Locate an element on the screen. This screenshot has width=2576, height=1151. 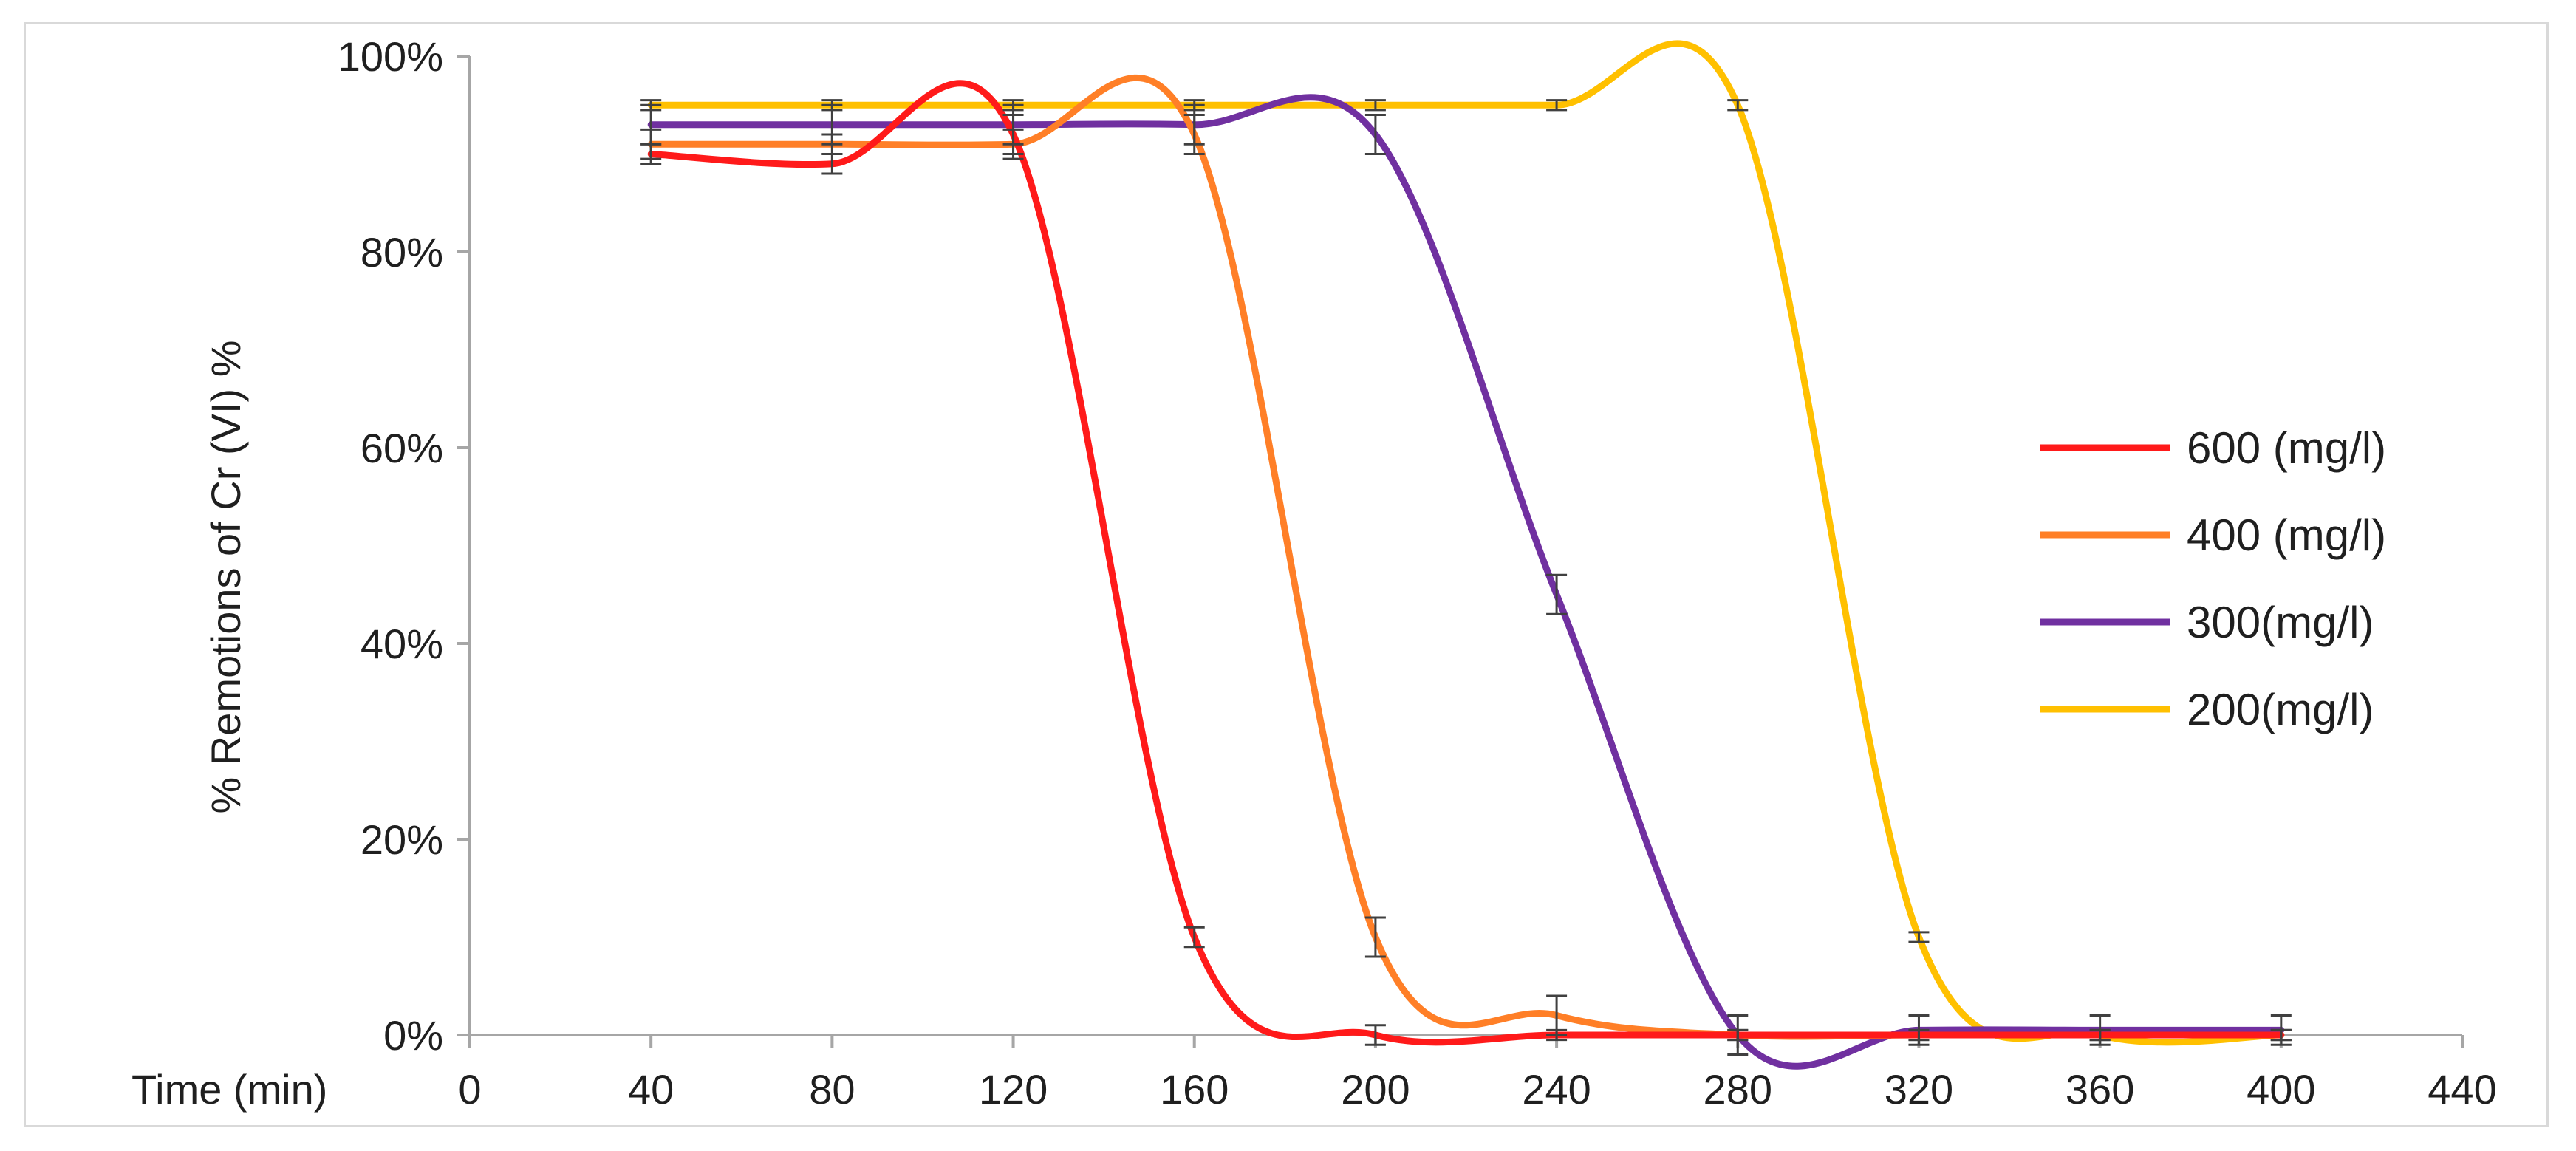
x-tick-label: 0 is located at coordinates (469, 1089).